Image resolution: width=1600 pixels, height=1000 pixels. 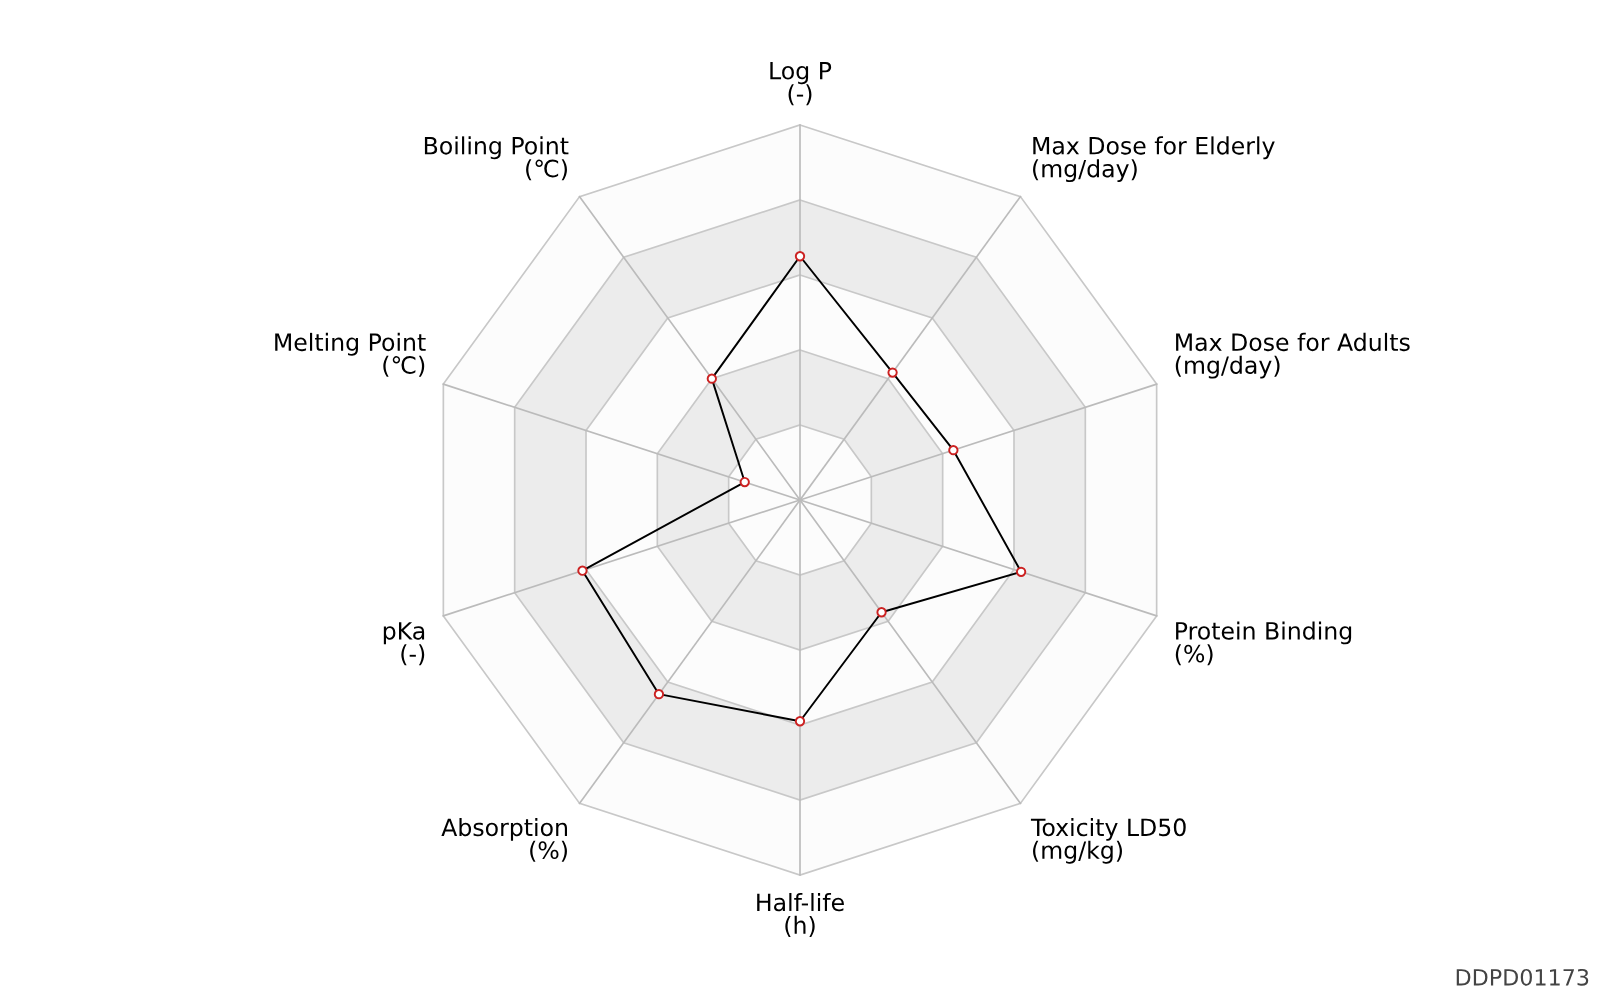 I want to click on spoke-label: Absorption (%), so click(x=504, y=839).